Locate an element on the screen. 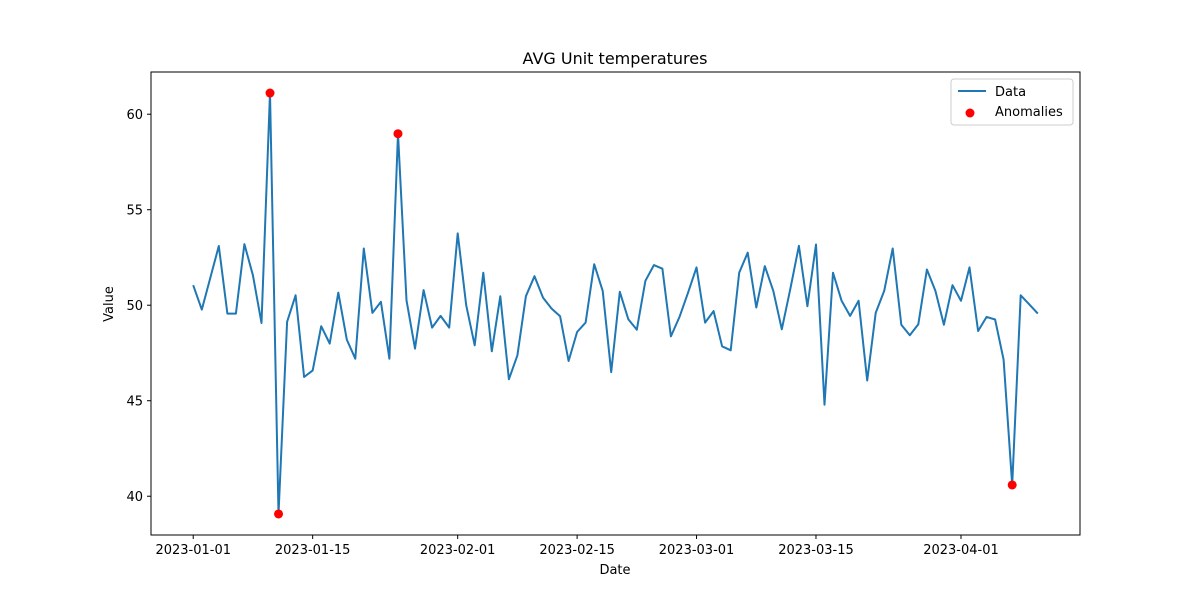 The width and height of the screenshot is (1200, 604). chart-title: AVG Unit temperatures is located at coordinates (615, 58).